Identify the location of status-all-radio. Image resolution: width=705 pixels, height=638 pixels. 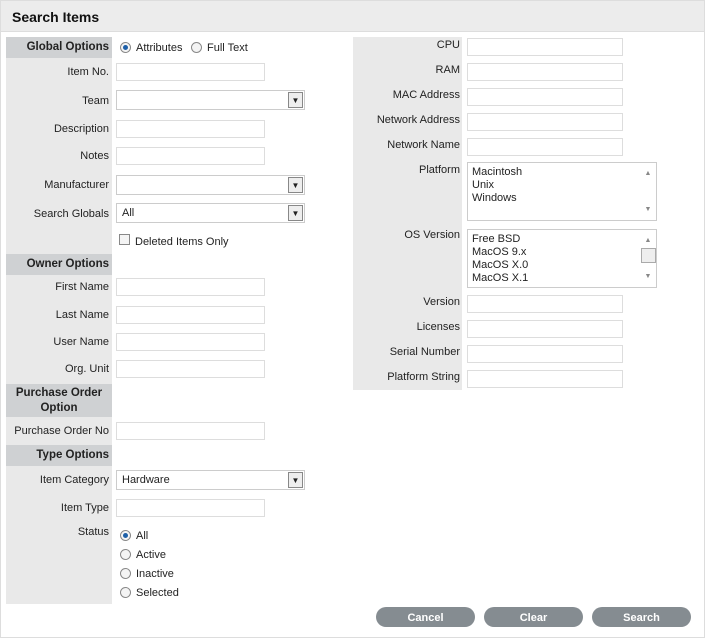
(125, 535).